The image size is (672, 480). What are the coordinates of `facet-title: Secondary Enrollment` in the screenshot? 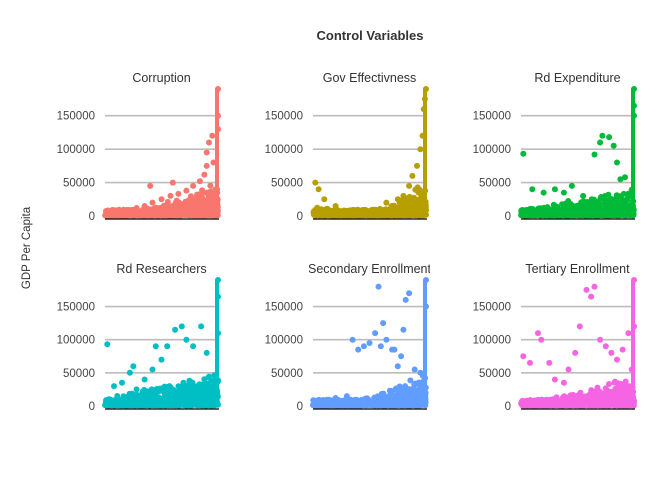 It's located at (370, 269).